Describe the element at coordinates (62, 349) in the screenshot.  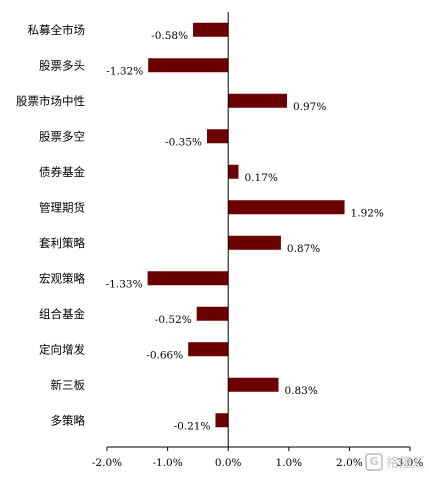
I see `category-label: 定向增发` at that location.